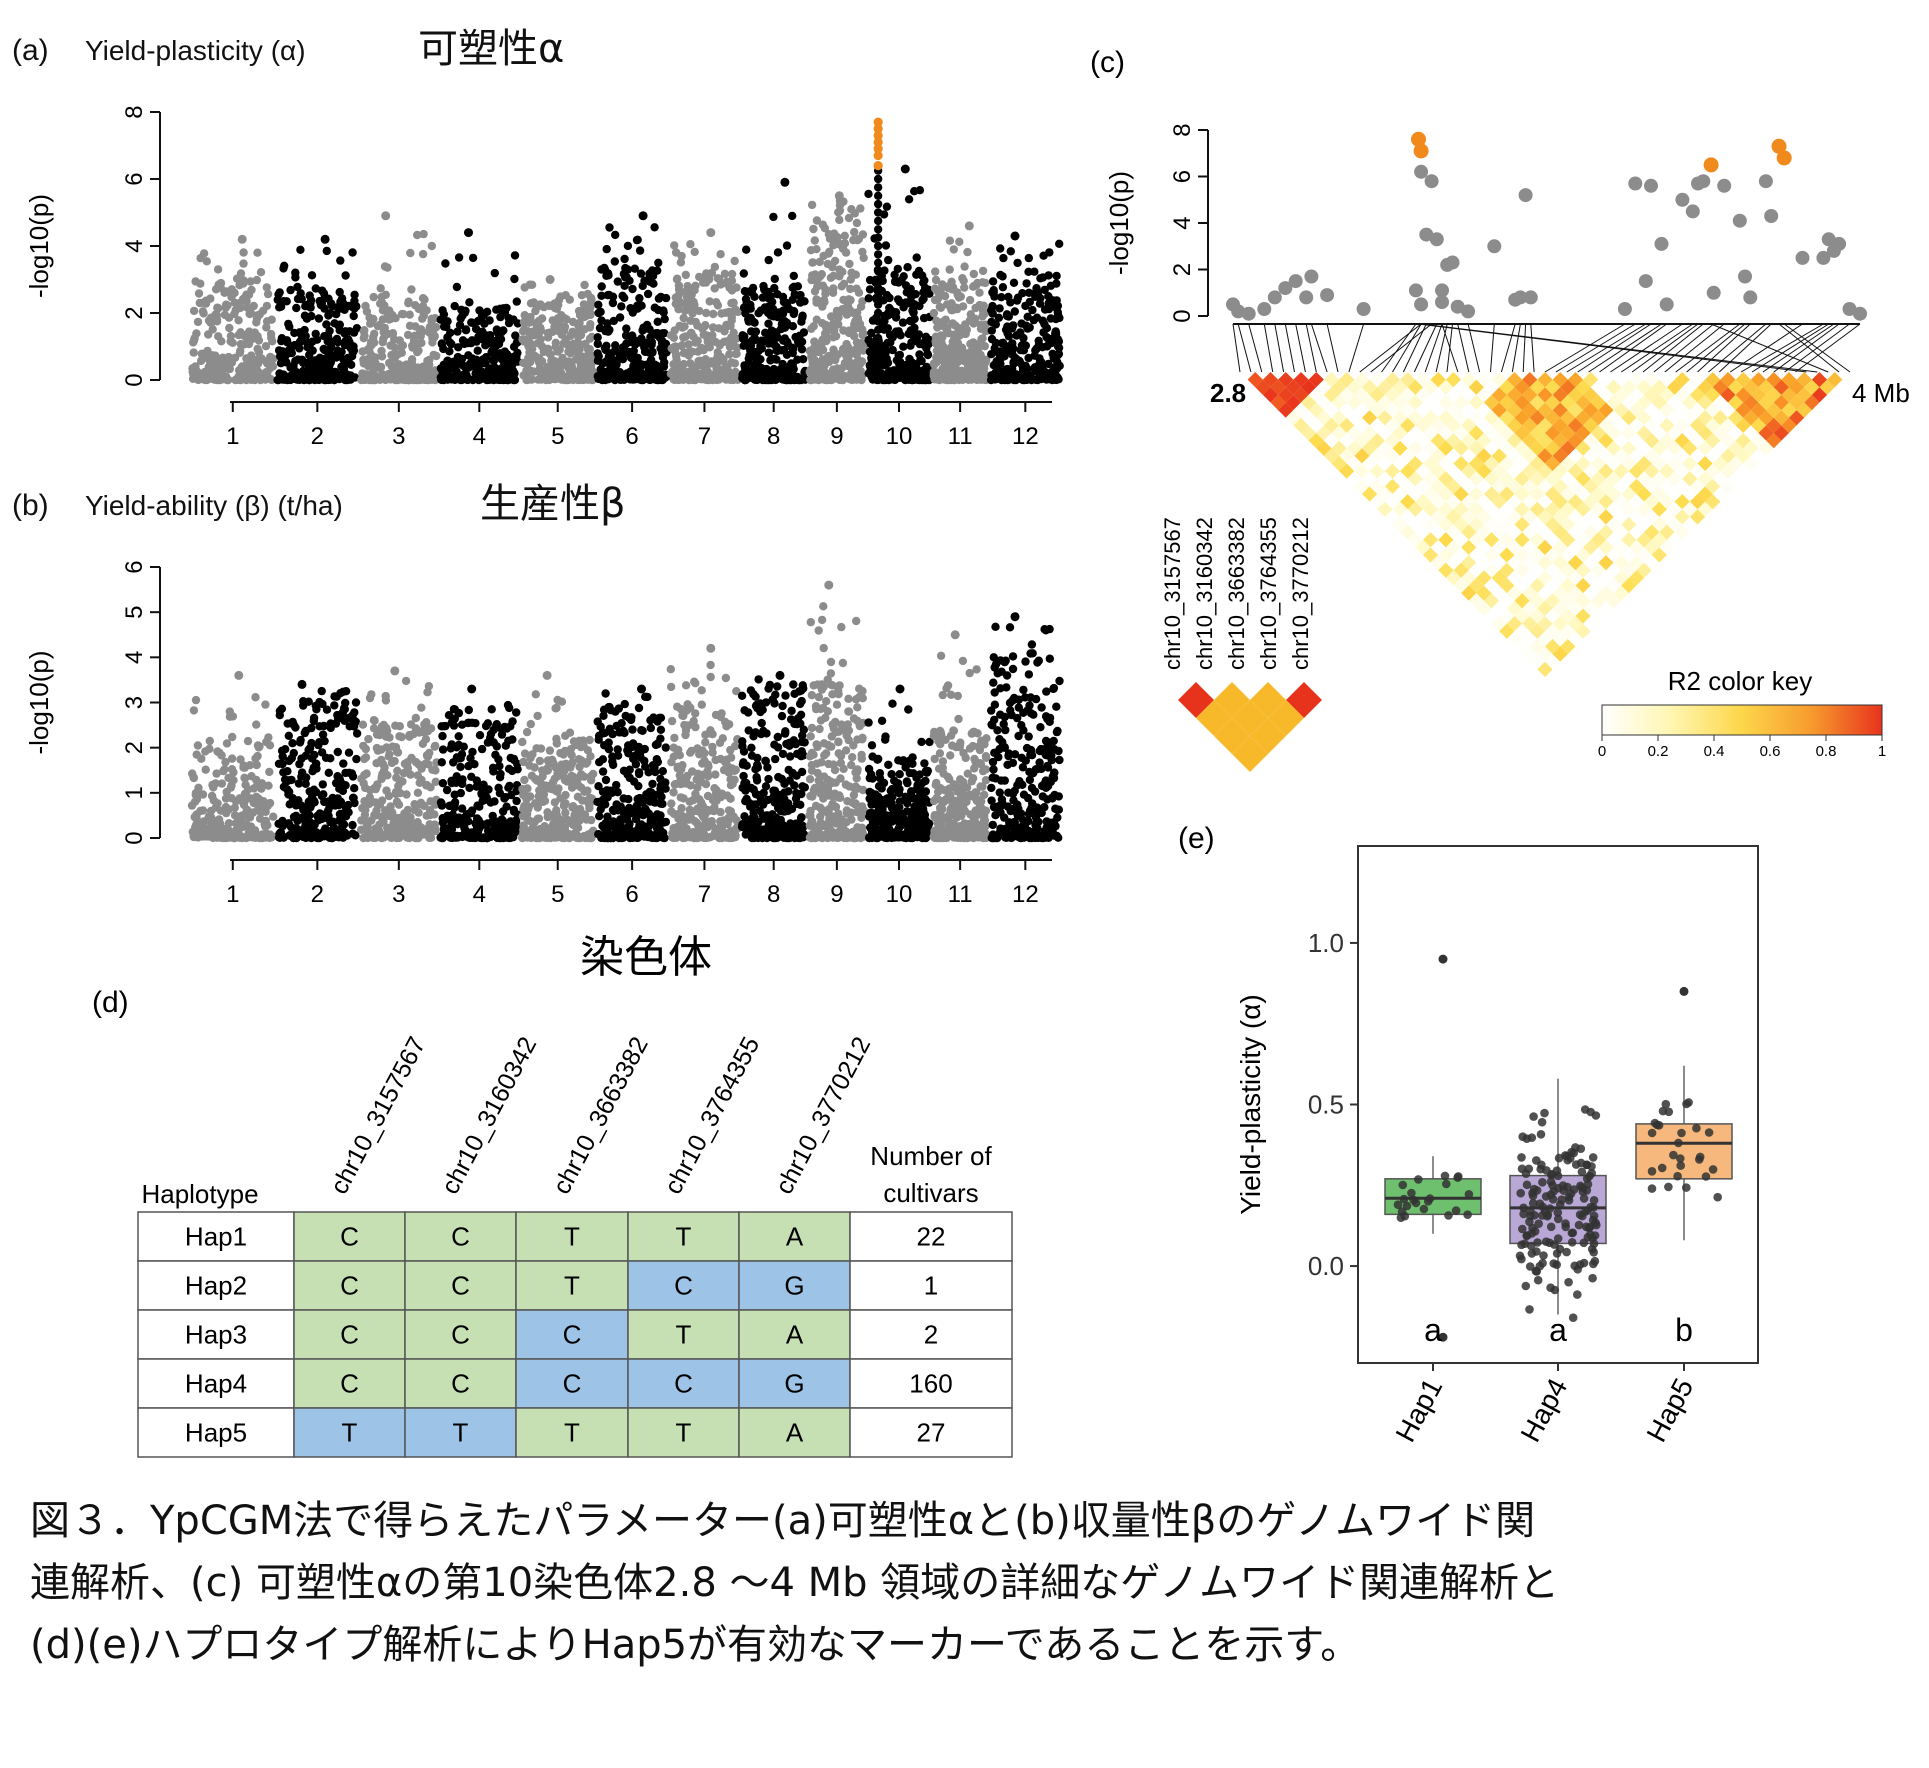  I want to click on y-tick-label: 2, so click(134, 747).